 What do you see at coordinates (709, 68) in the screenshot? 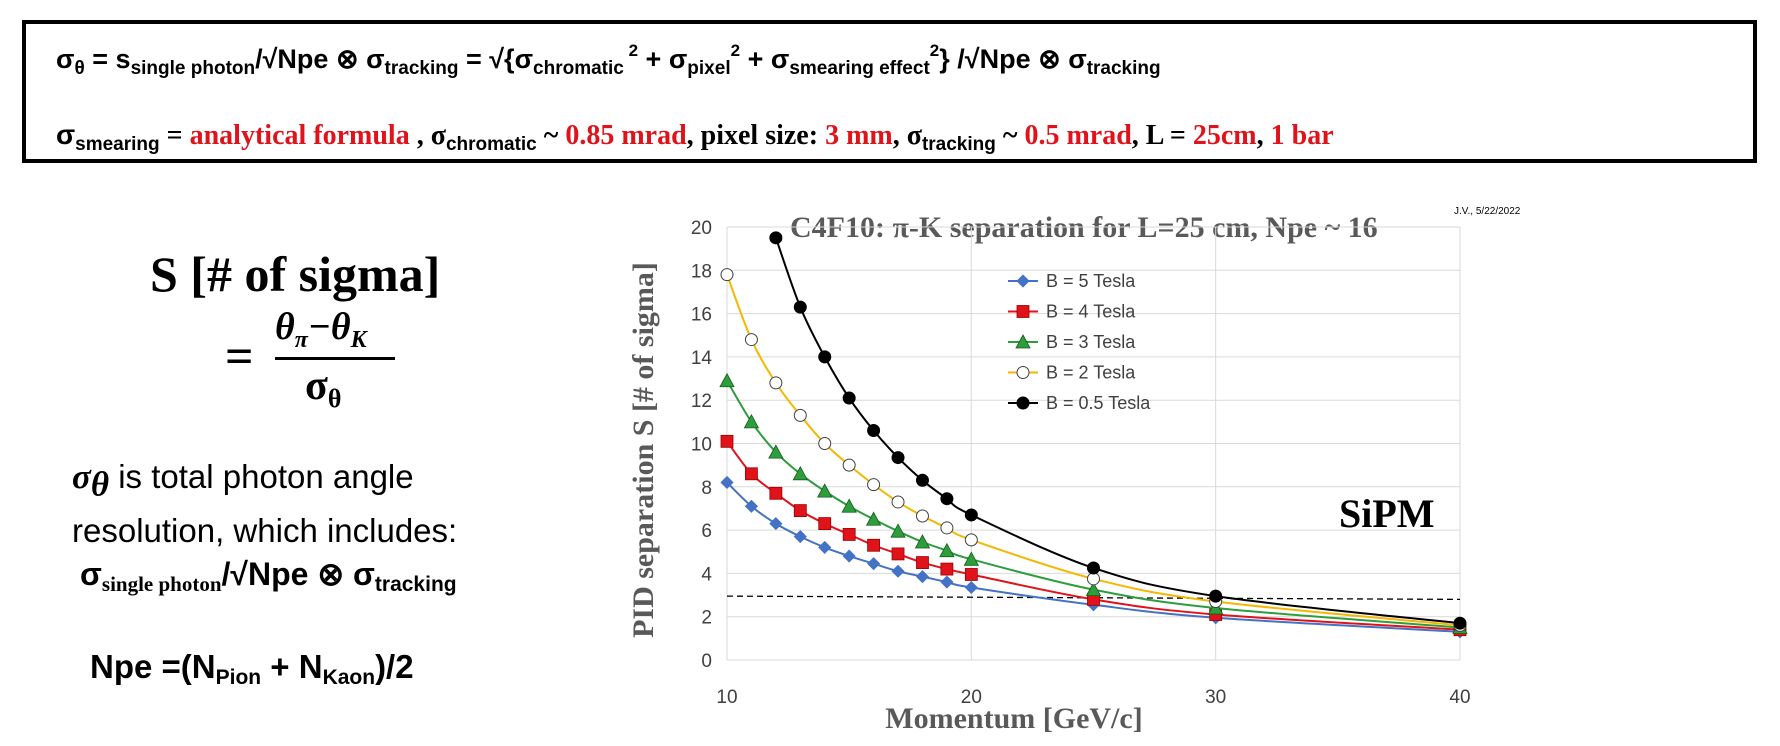
I see `subscript: pixel` at bounding box center [709, 68].